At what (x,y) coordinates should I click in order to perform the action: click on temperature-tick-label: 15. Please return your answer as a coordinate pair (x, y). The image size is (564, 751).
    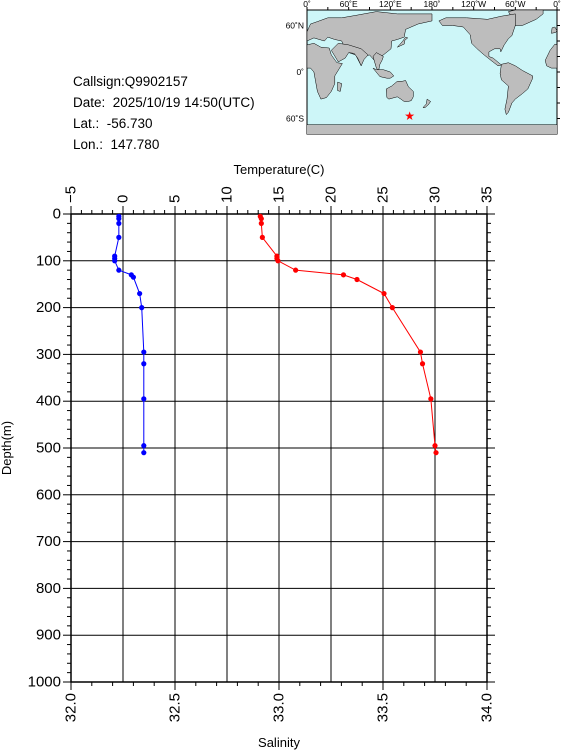
    Looking at the image, I should click on (279, 194).